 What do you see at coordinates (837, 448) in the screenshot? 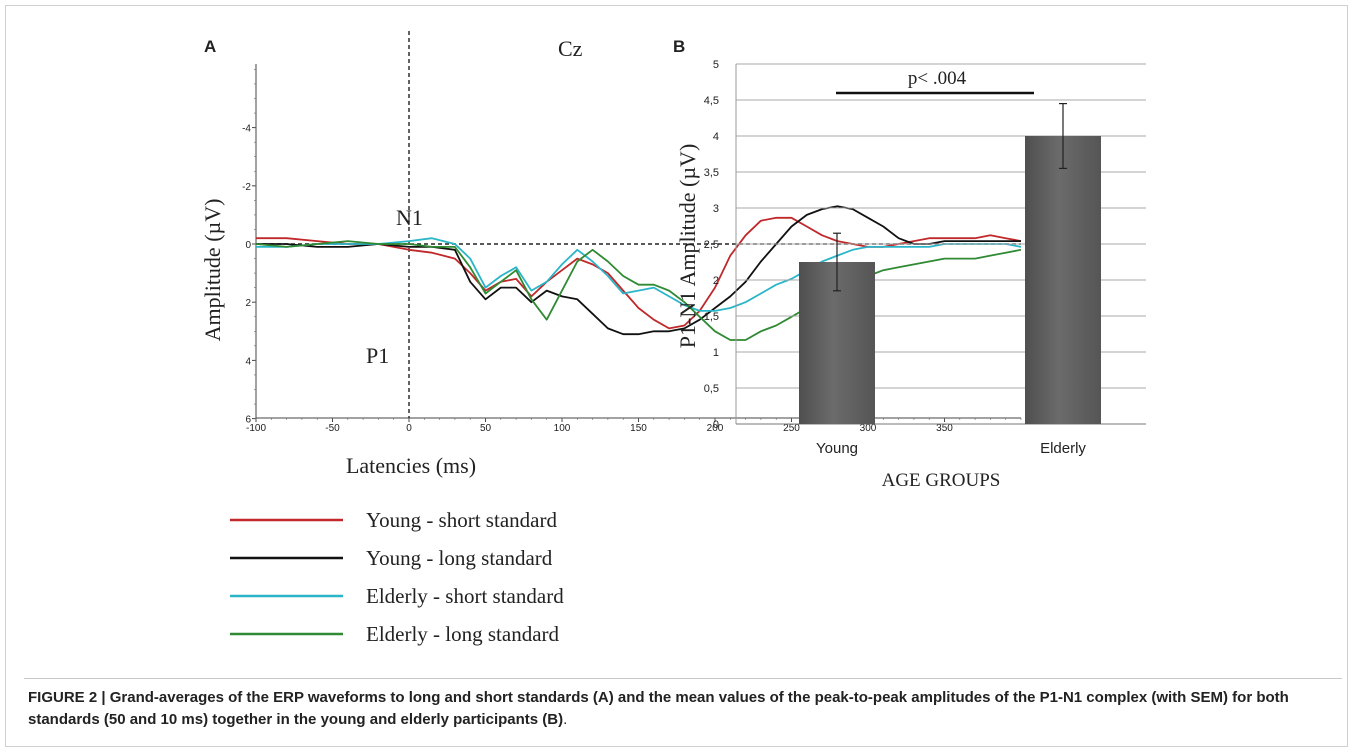
I see `x-category-label: Young` at bounding box center [837, 448].